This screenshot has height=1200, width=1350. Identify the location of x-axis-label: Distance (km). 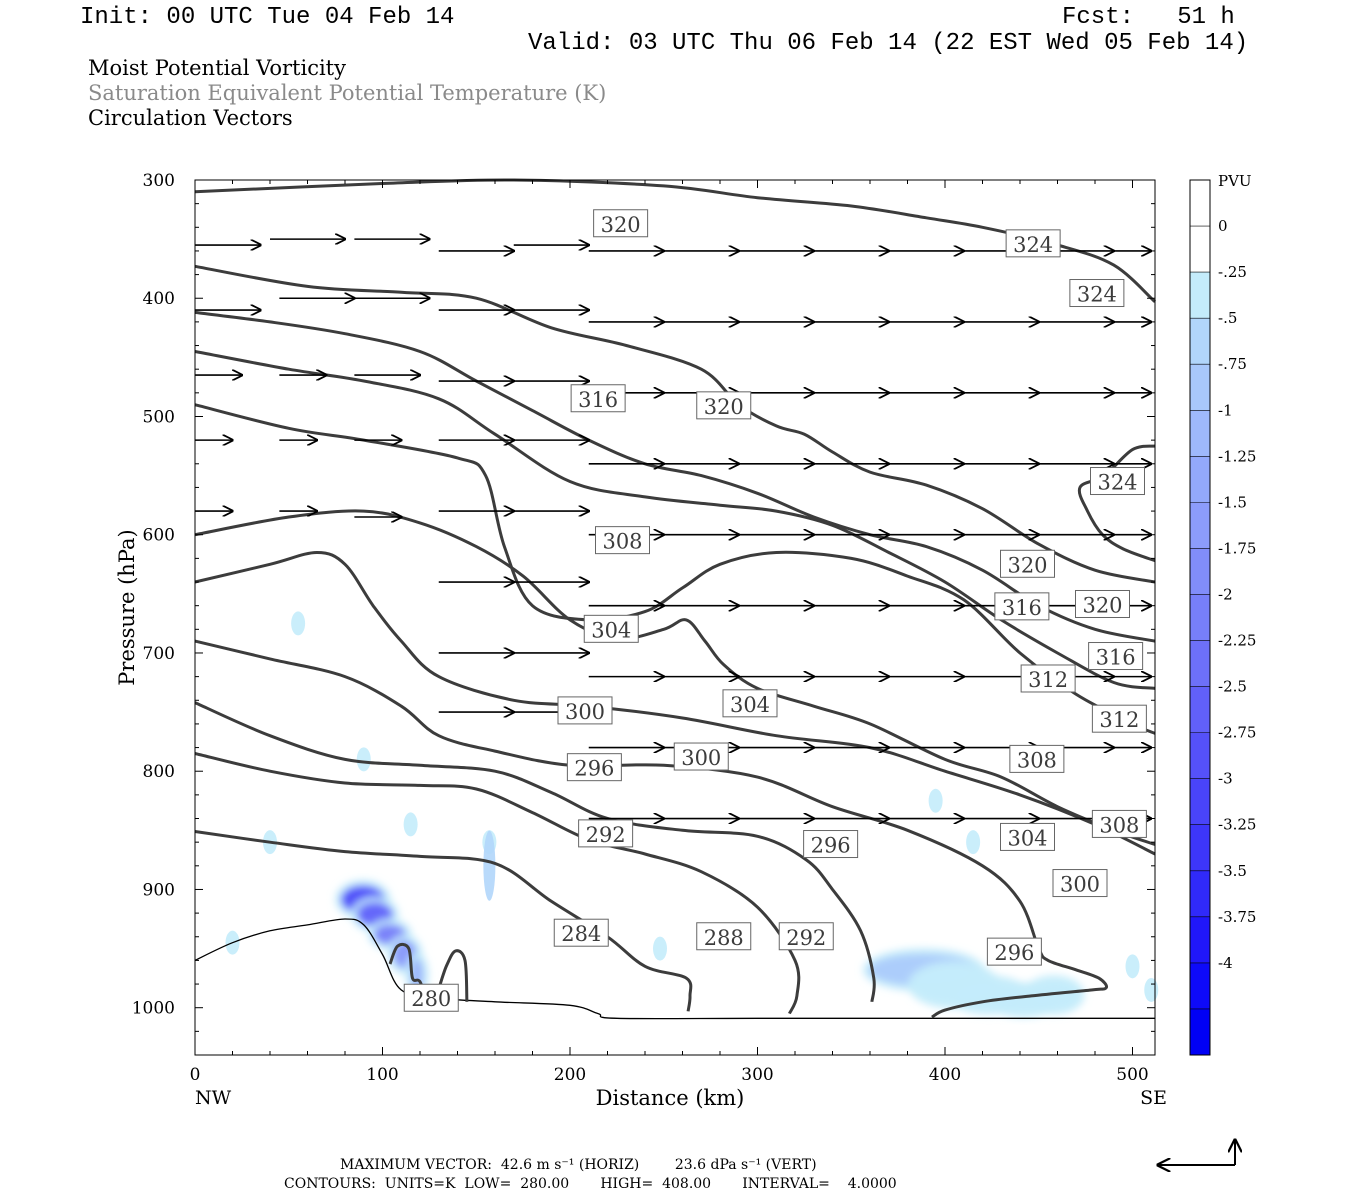
(670, 1098).